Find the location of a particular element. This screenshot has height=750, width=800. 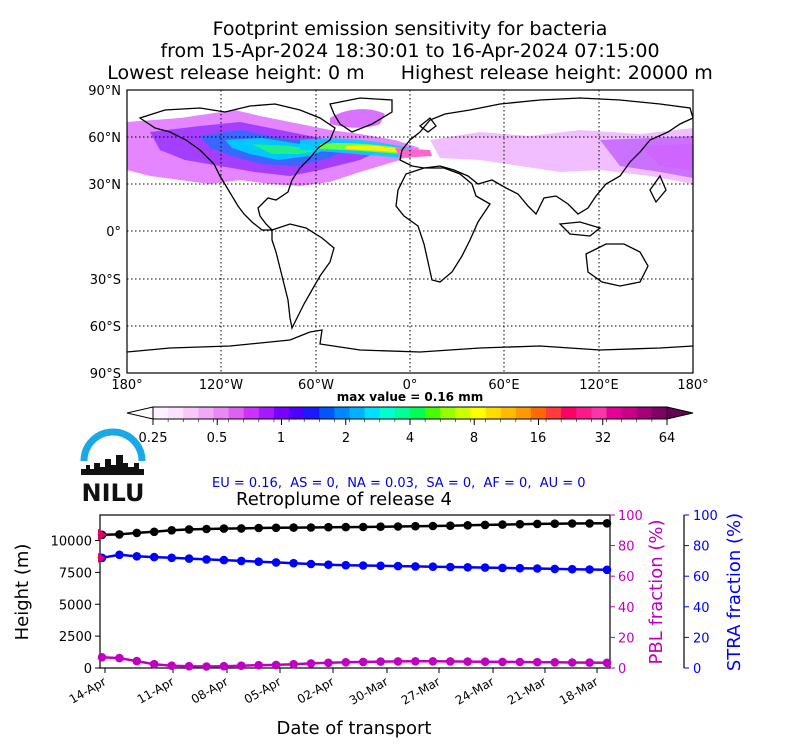

highest-release-height: Highest release height: 20000 m is located at coordinates (556, 73).